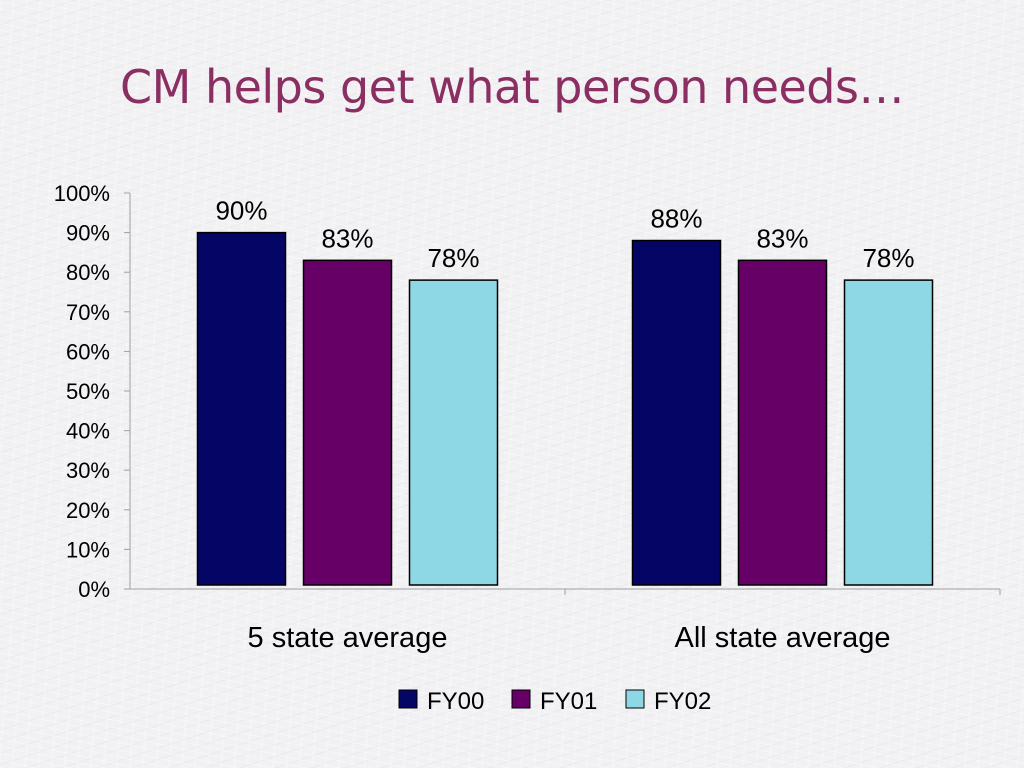  I want to click on y-tick-label: 80%, so click(88, 272).